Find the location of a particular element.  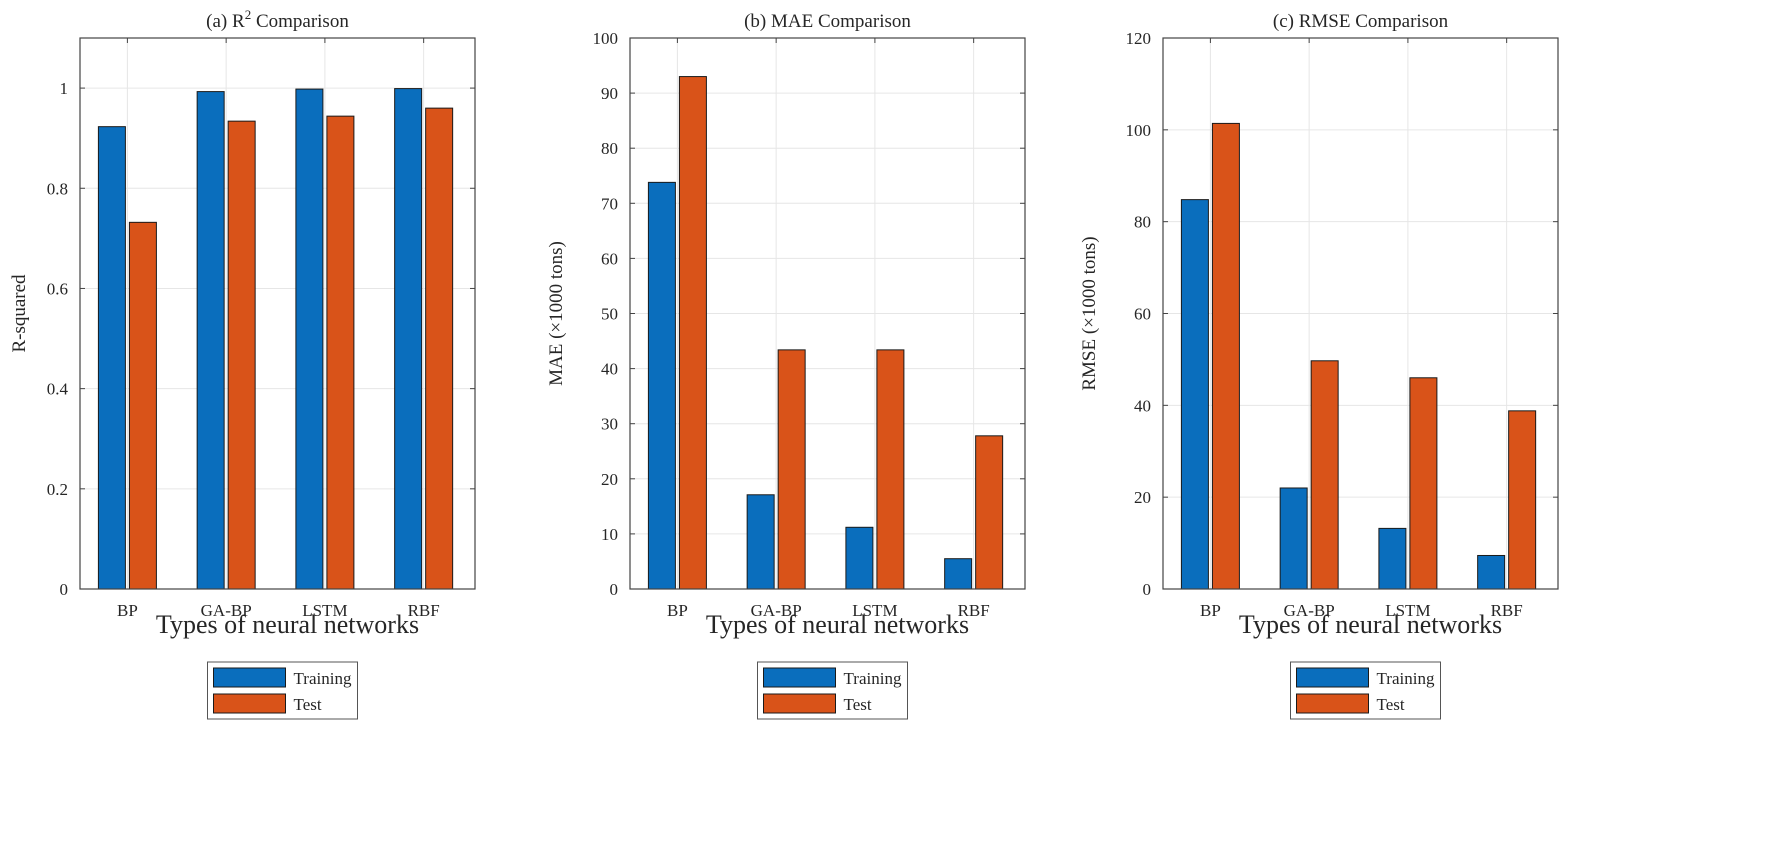

y-tick-label: 0.4 is located at coordinates (58, 389).